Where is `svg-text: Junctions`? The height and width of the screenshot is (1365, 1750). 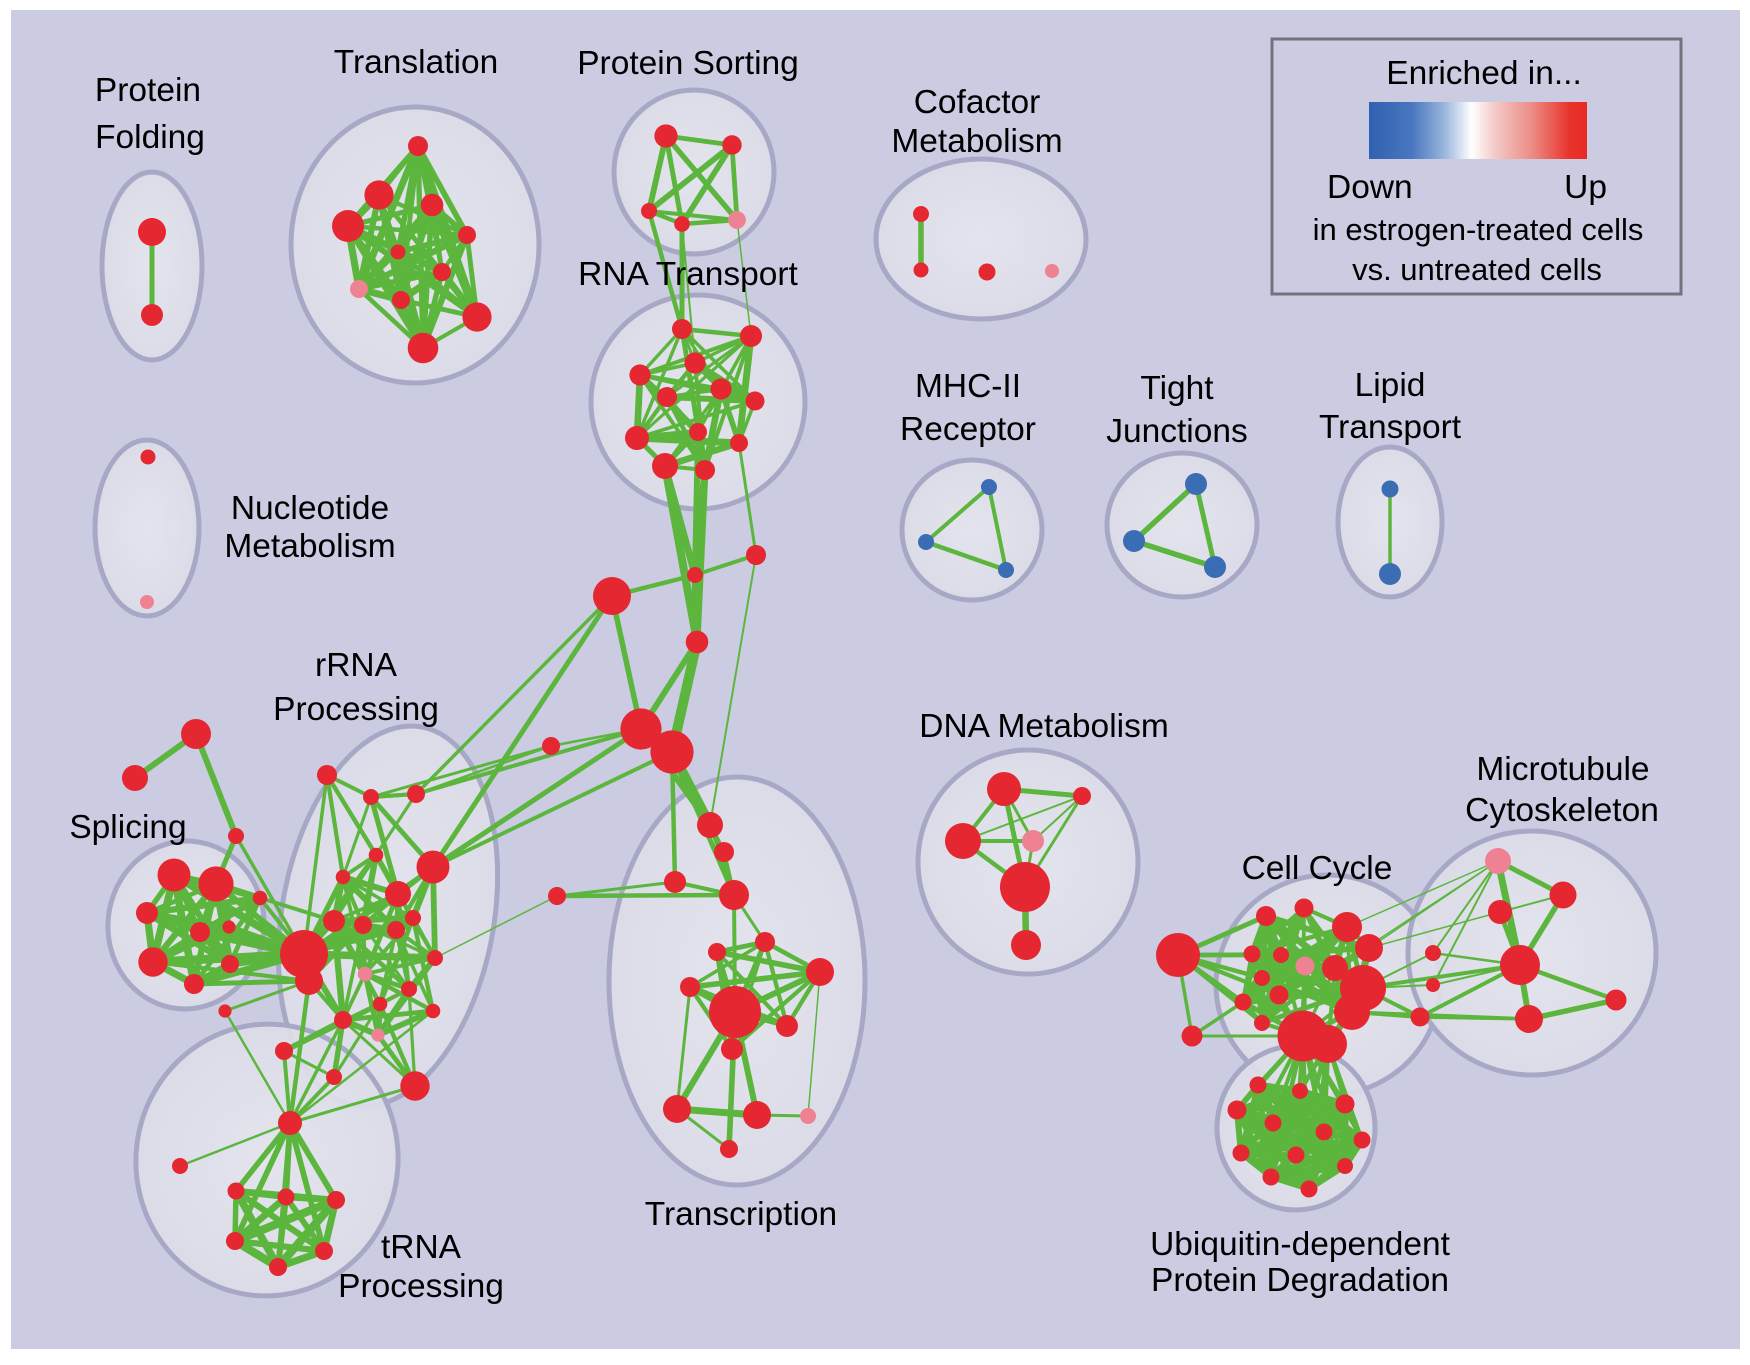 svg-text: Junctions is located at coordinates (1177, 431).